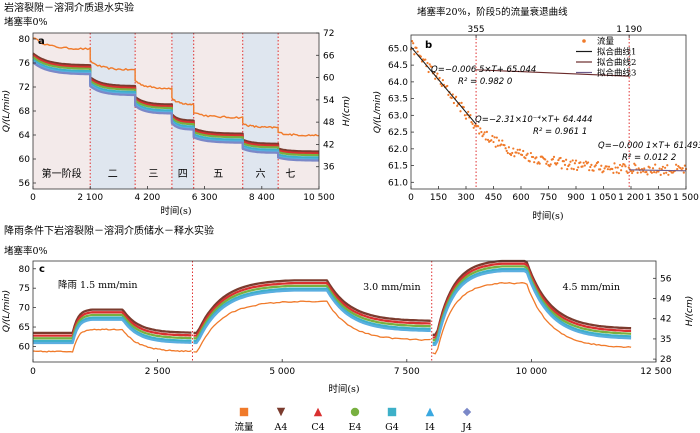 This screenshot has height=433, width=700. Describe the element at coordinates (392, 412) in the screenshot. I see `legend-marker-G4` at that location.